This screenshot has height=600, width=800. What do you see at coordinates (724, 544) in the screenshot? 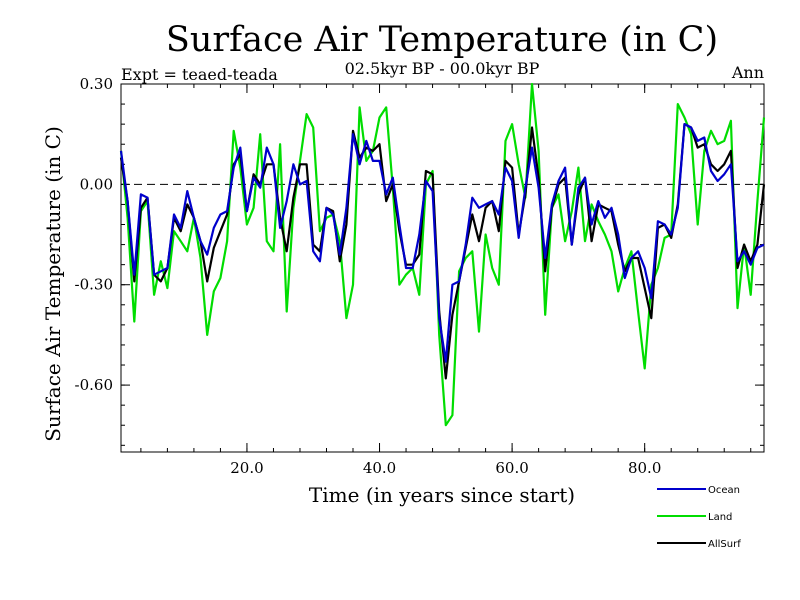
I see `legend-label-allsurf: AllSurf` at bounding box center [724, 544].